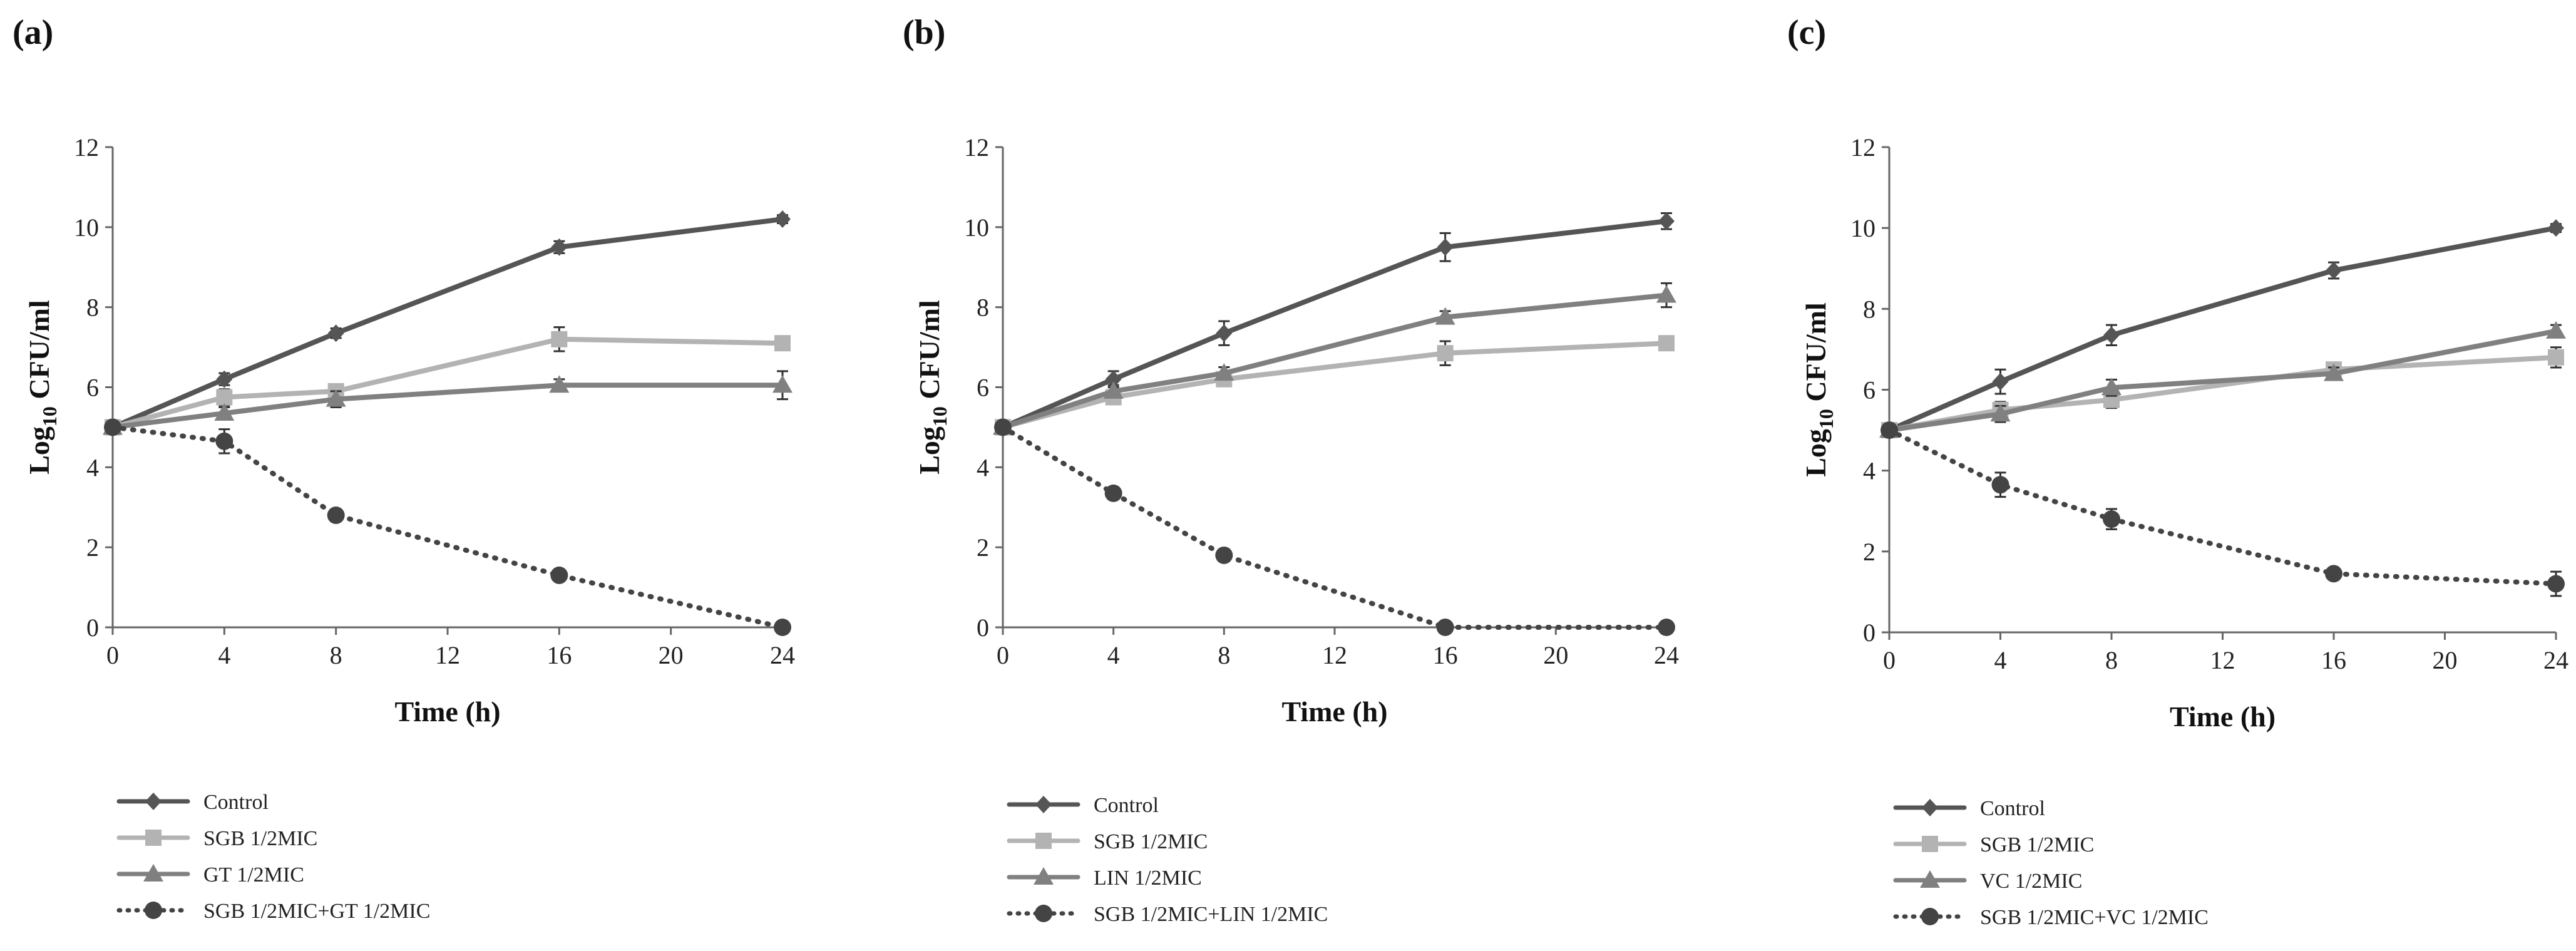 This screenshot has height=951, width=2576. What do you see at coordinates (153, 801) in the screenshot?
I see `legend-marker-diamond` at bounding box center [153, 801].